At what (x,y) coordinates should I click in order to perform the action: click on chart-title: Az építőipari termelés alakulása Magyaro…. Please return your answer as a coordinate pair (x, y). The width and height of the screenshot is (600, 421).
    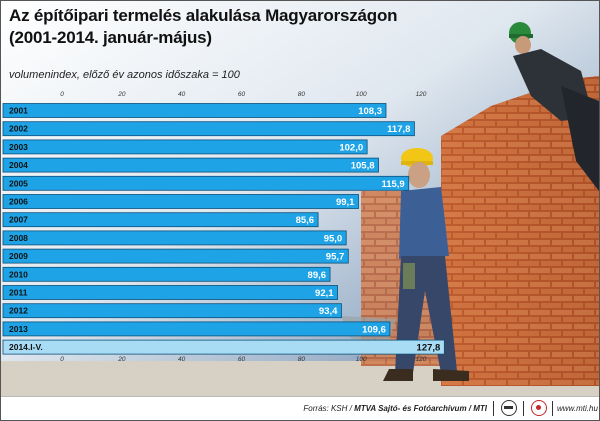
    Looking at the image, I should click on (224, 27).